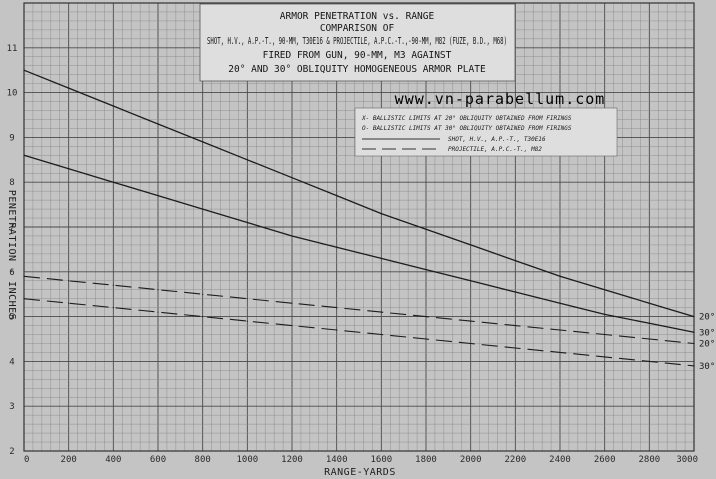 The width and height of the screenshot is (716, 479). I want to click on series-3-end-label: 20°, so click(707, 344).